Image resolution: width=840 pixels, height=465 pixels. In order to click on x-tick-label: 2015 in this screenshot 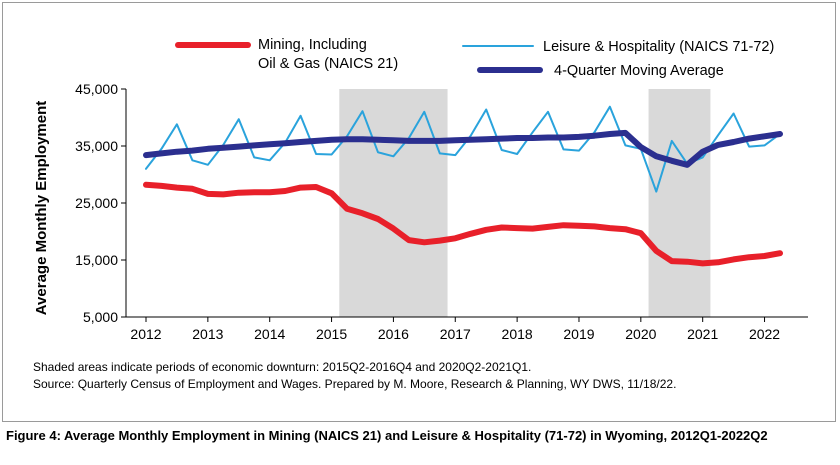, I will do `click(331, 334)`.